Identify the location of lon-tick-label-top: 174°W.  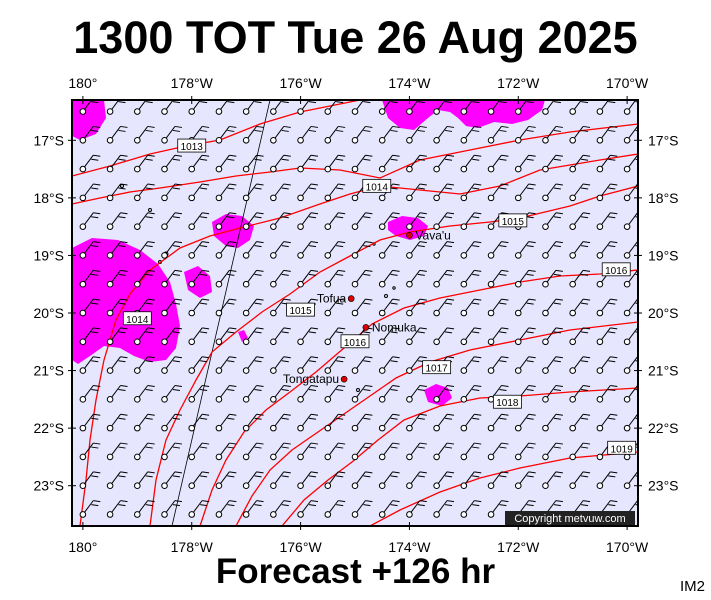
(409, 83).